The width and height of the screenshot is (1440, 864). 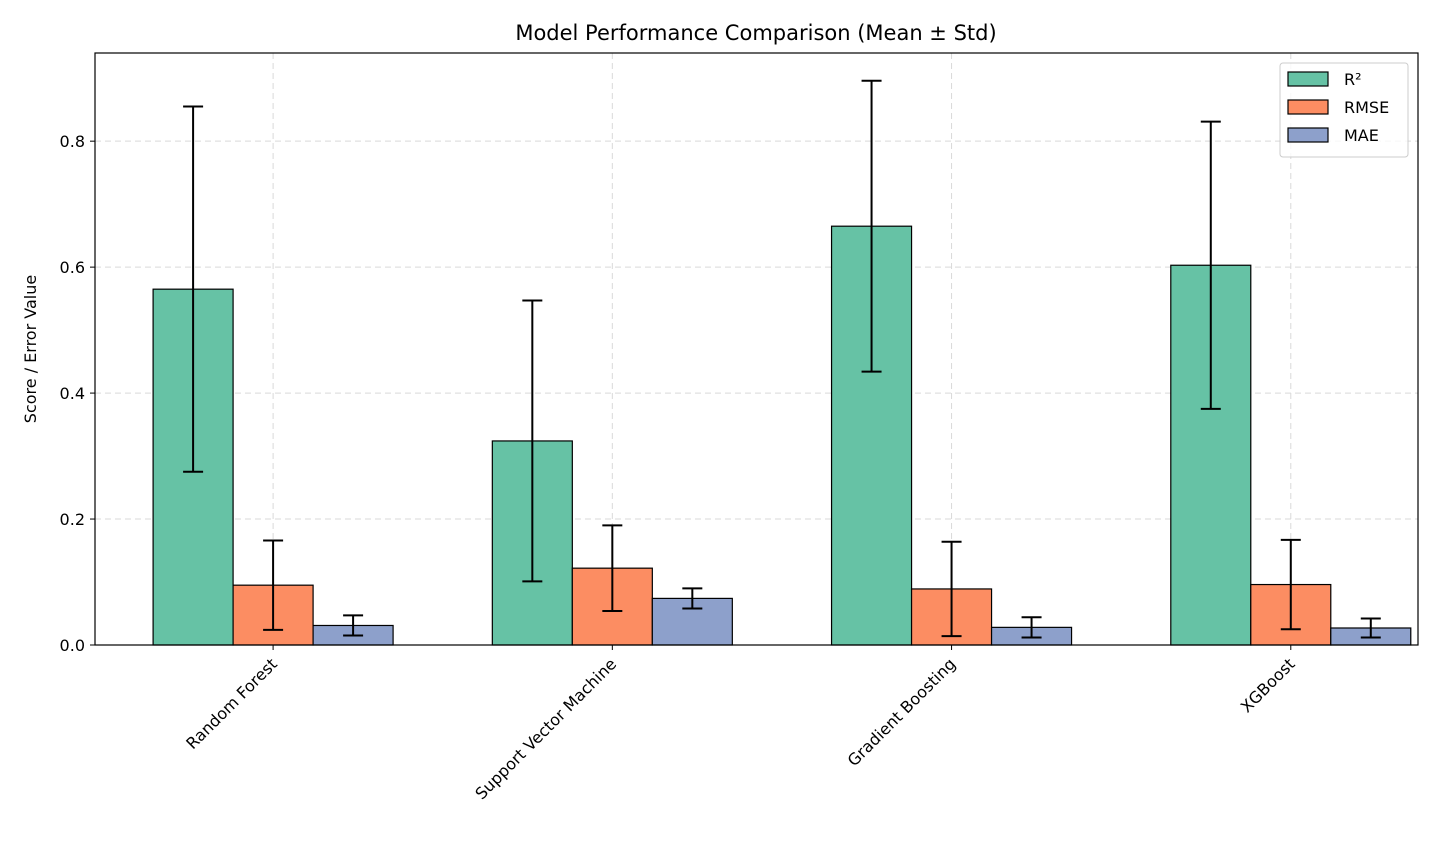 What do you see at coordinates (1210, 265) in the screenshot?
I see `error-bar-r2-xgboost` at bounding box center [1210, 265].